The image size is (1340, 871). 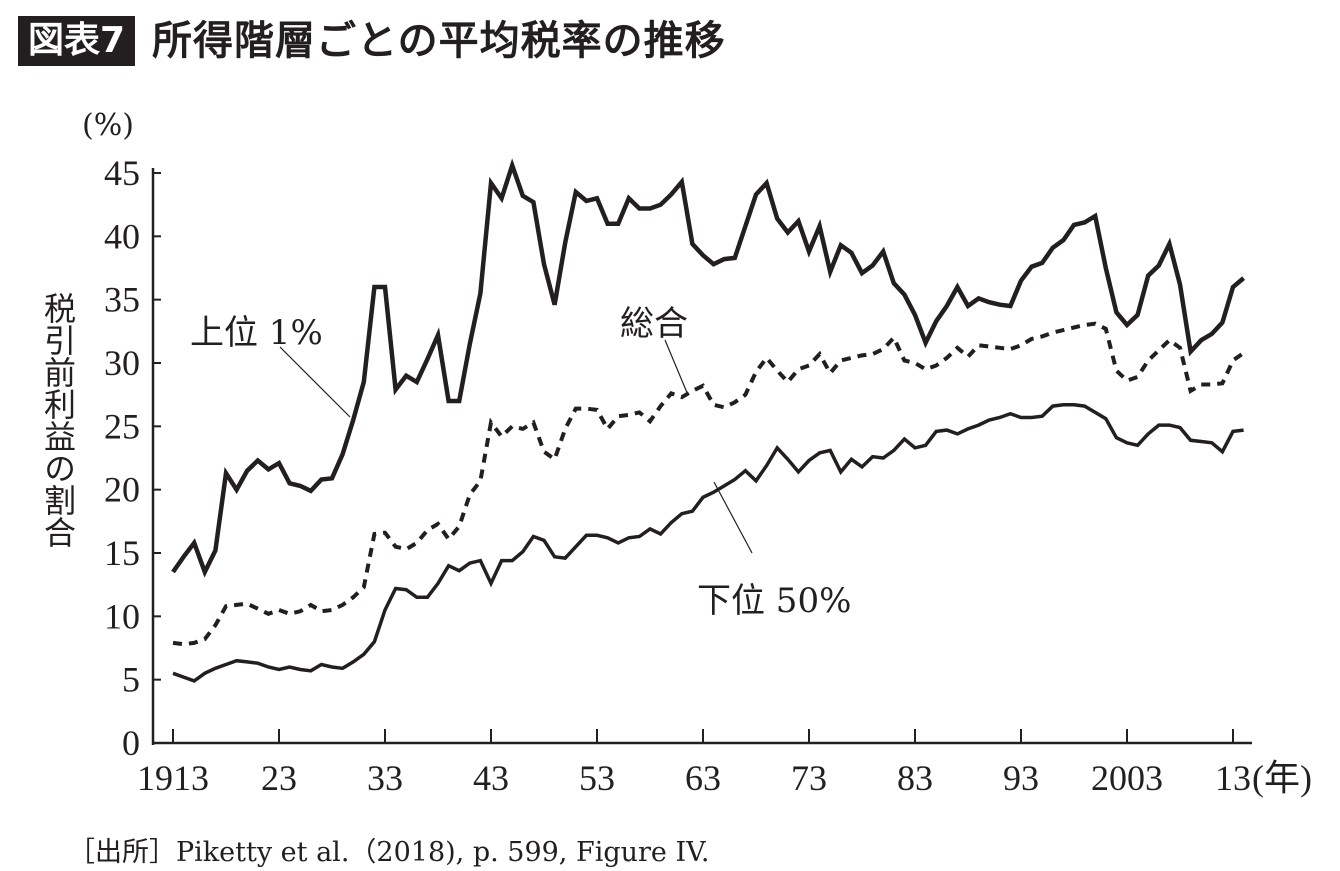 I want to click on x-unit-label: (年), so click(x=1282, y=778).